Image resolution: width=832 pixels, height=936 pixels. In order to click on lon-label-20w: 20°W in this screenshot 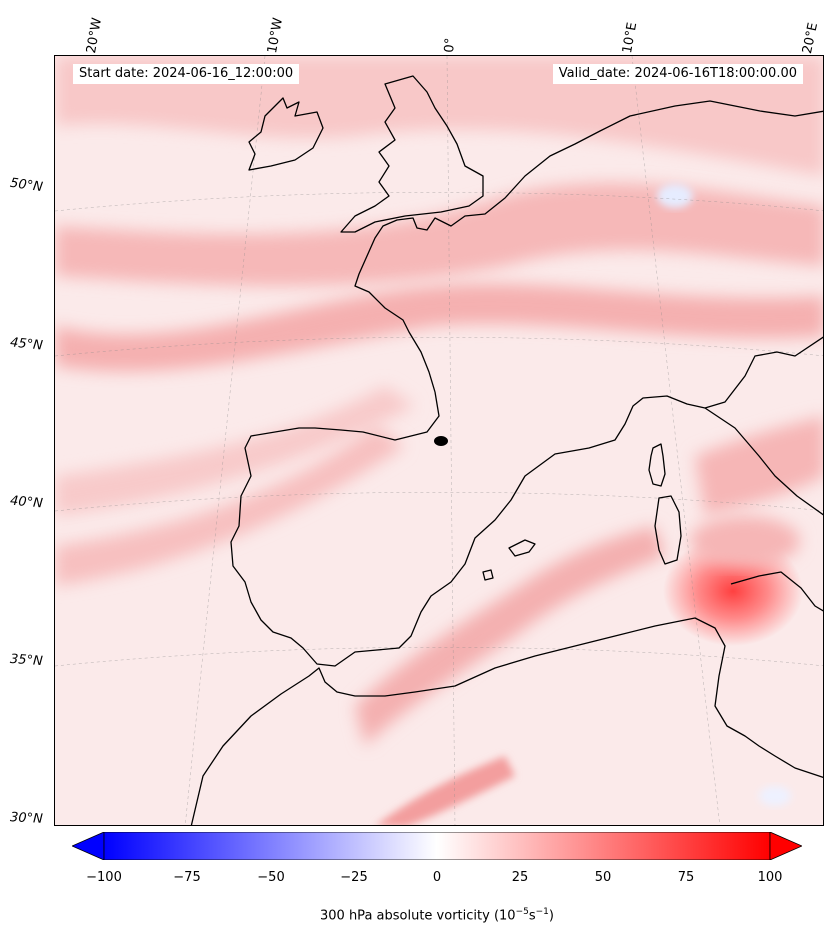, I will do `click(95, 35)`.